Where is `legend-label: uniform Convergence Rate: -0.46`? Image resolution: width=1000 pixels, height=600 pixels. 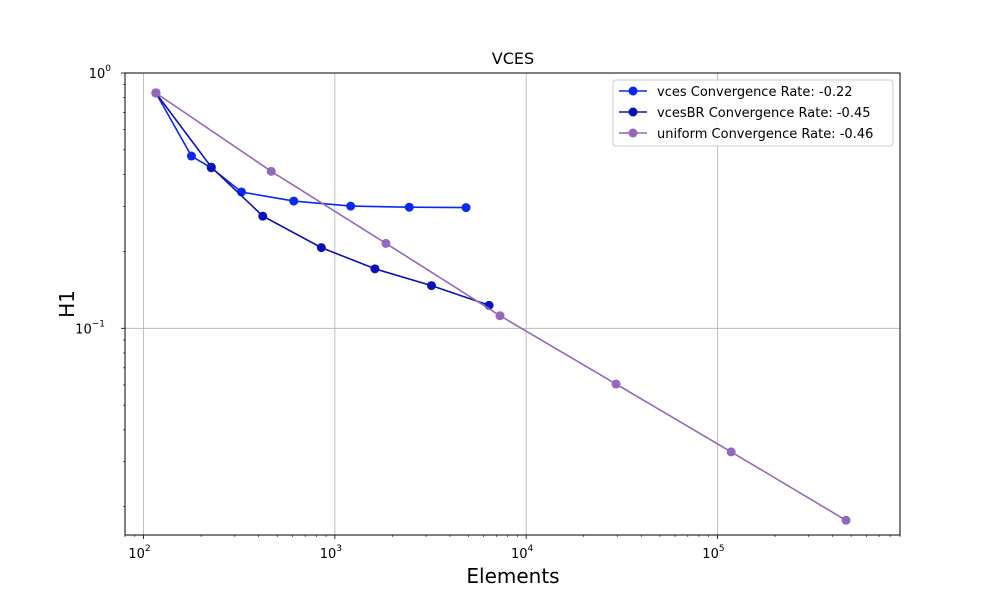 legend-label: uniform Convergence Rate: -0.46 is located at coordinates (765, 134).